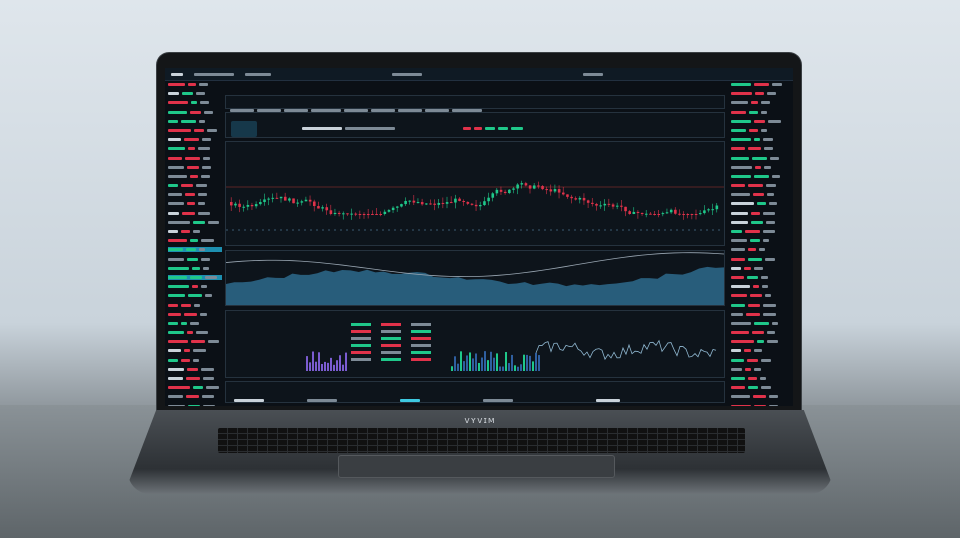 This screenshot has height=538, width=960. I want to click on volume-and-line-charts, so click(475, 344).